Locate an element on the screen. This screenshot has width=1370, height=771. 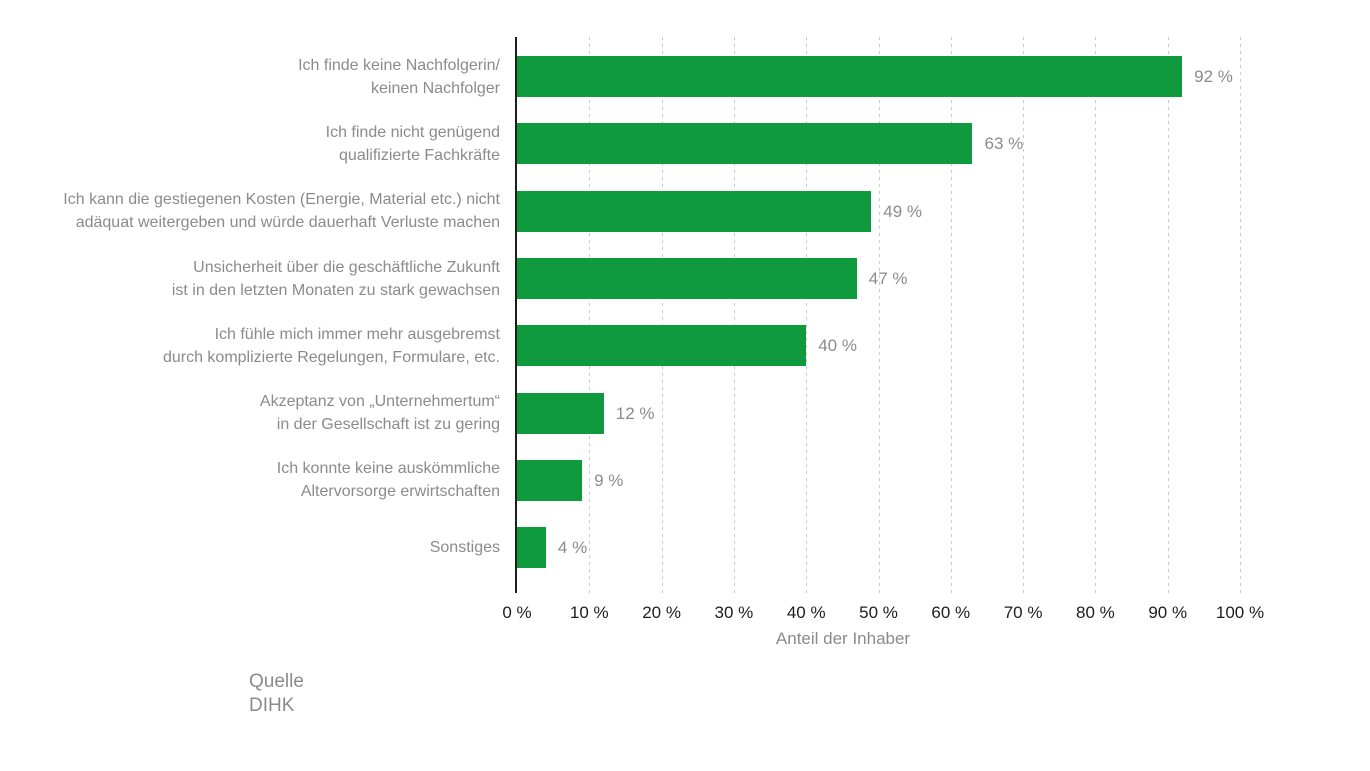
x-tick-label: 40 % is located at coordinates (806, 612).